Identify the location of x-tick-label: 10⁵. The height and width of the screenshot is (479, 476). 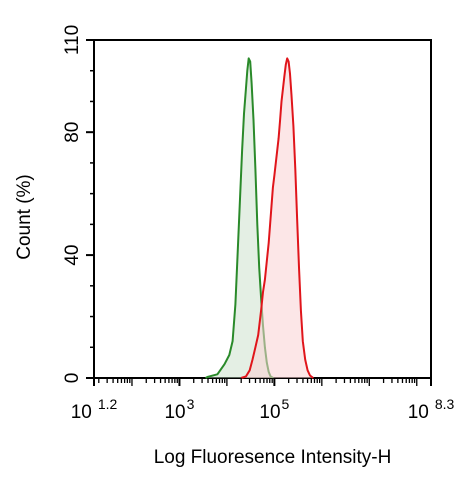
(274, 409).